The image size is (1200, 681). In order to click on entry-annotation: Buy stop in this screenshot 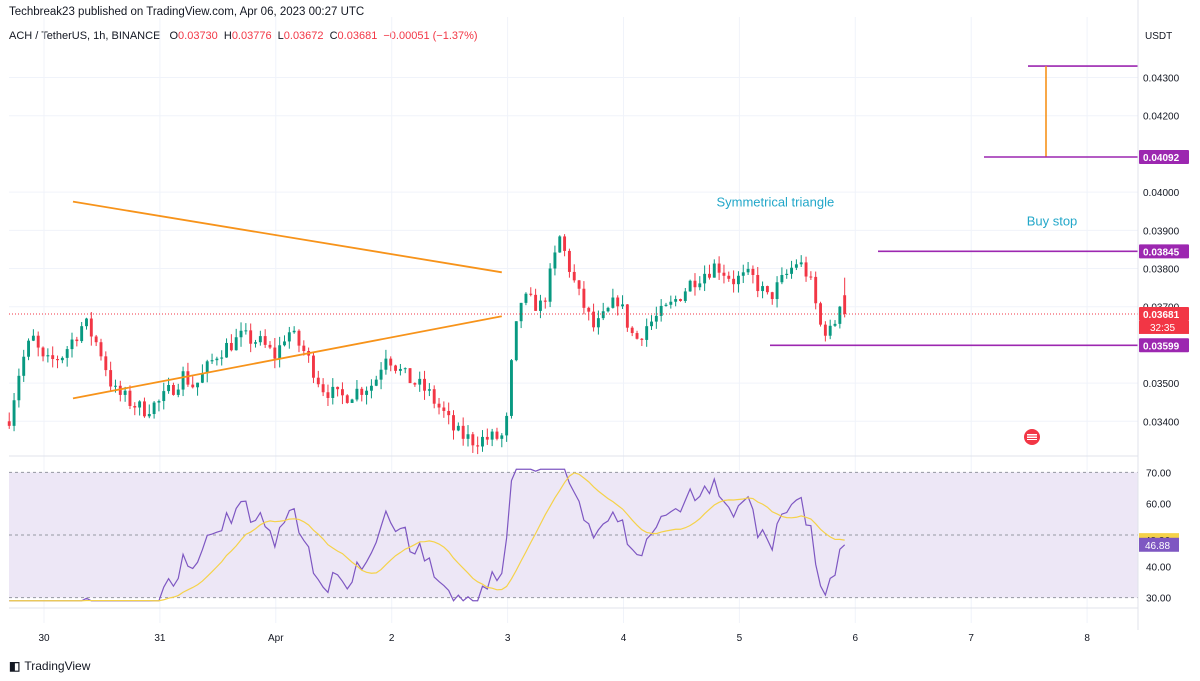, I will do `click(1052, 221)`.